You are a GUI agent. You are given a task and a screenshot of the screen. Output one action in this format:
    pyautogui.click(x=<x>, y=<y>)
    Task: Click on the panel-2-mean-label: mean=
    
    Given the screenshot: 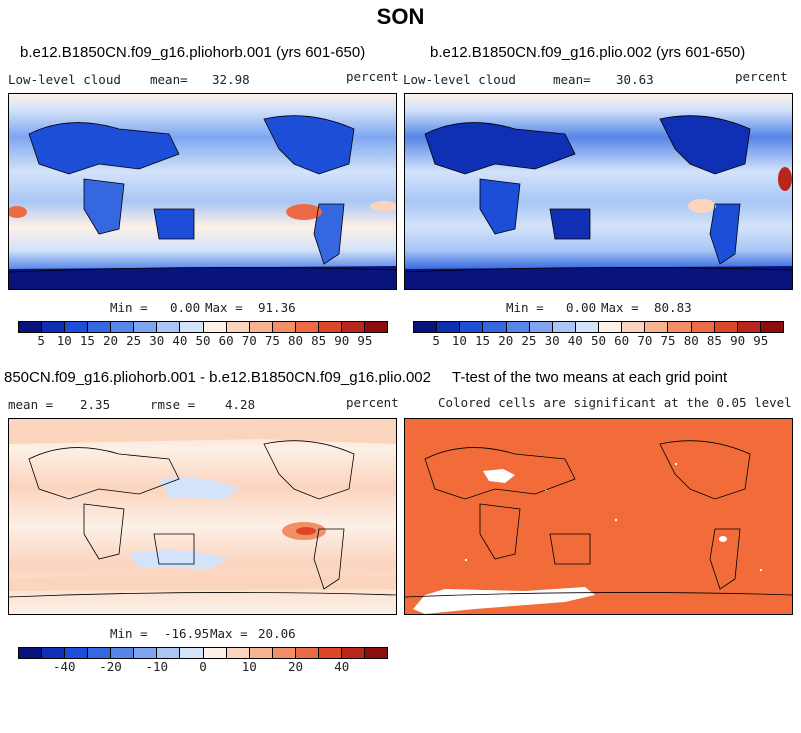 What is the action you would take?
    pyautogui.click(x=572, y=79)
    